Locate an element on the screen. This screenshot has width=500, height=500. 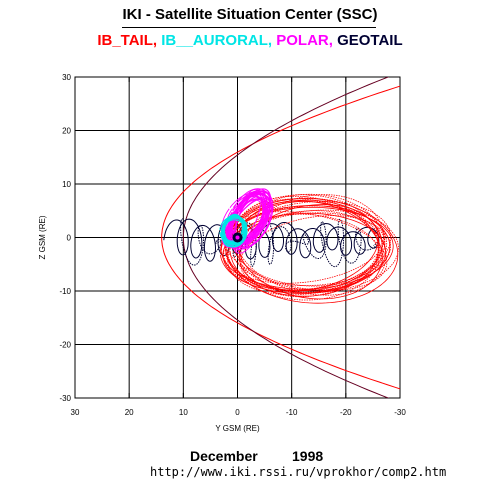
y-tick-label: -20 is located at coordinates (65, 345).